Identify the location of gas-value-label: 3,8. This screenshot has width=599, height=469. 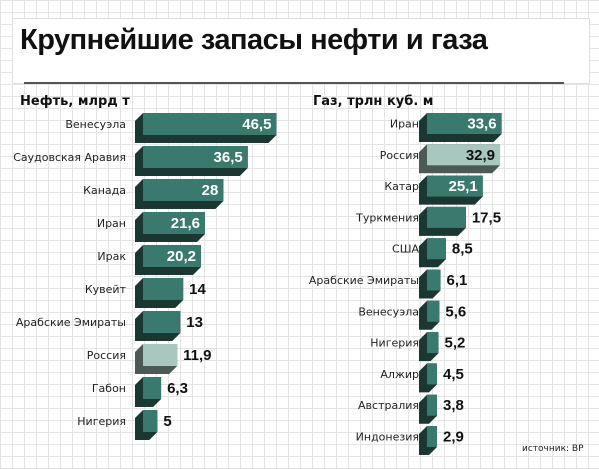
(453, 405).